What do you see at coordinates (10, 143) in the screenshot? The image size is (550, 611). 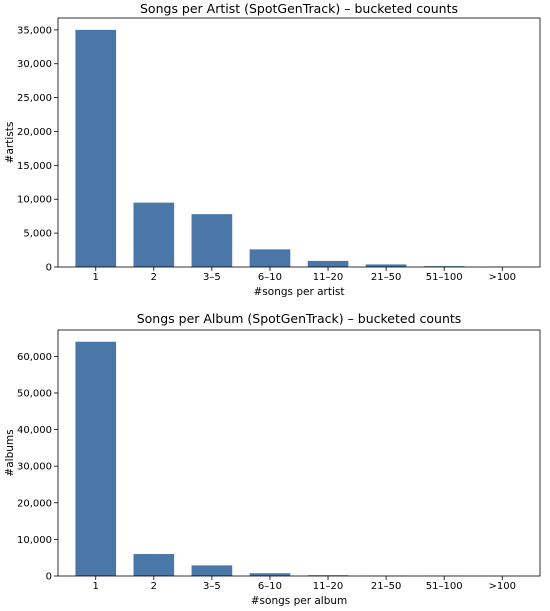 I see `y-axis-label: #artists` at bounding box center [10, 143].